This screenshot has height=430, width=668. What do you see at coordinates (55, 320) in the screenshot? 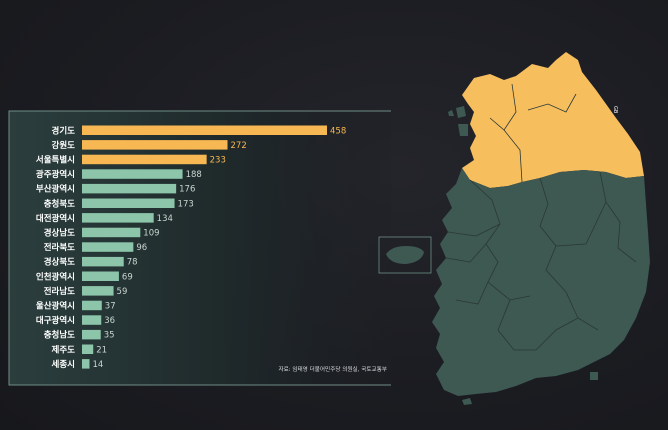
I see `category-label: 대구광역시` at bounding box center [55, 320].